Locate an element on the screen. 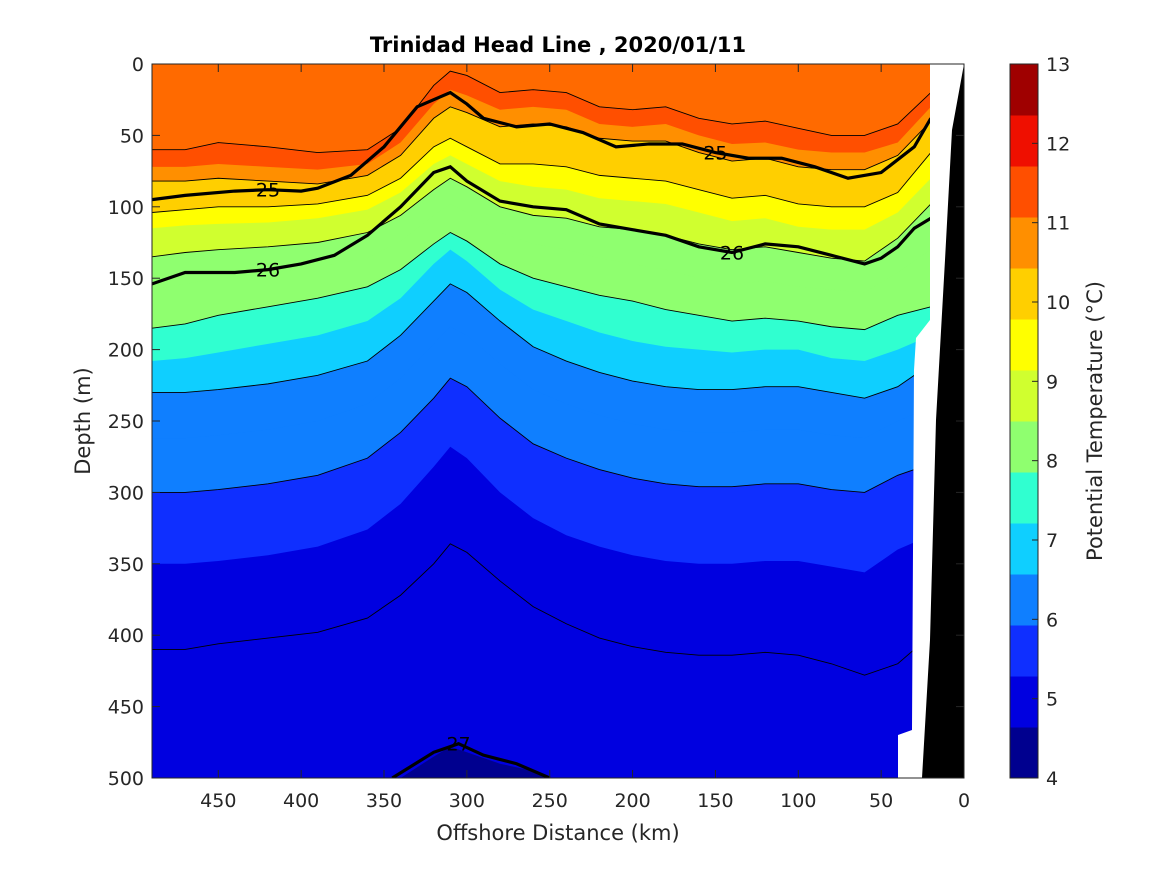  density-label-27: 27 is located at coordinates (458, 745).